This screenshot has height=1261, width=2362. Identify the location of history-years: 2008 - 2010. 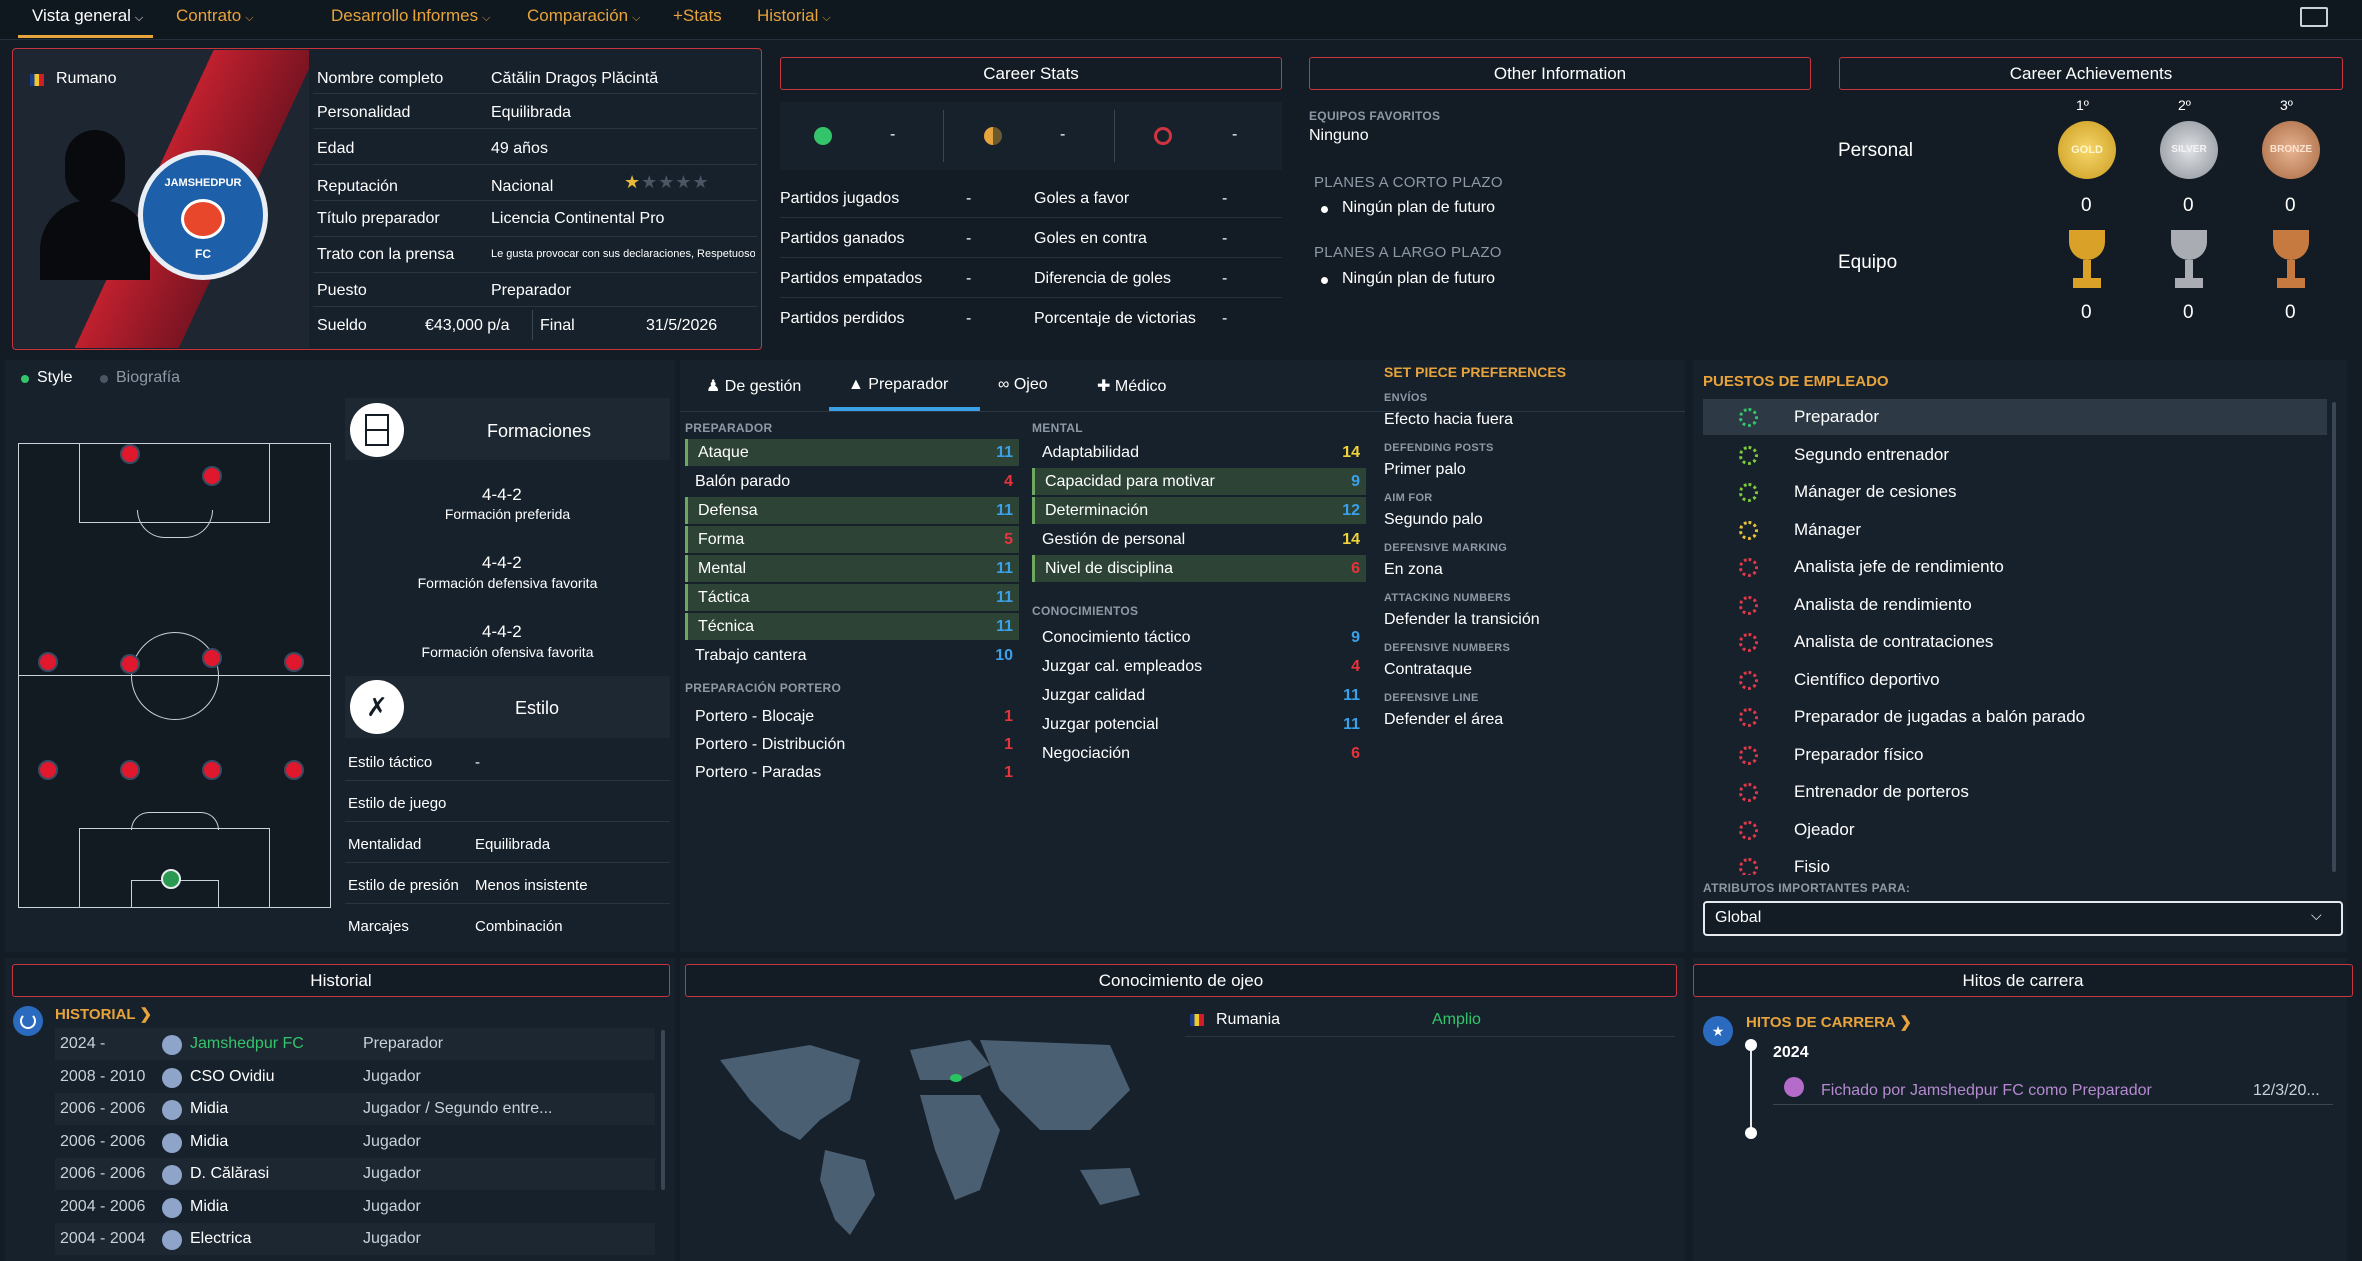
(103, 1076).